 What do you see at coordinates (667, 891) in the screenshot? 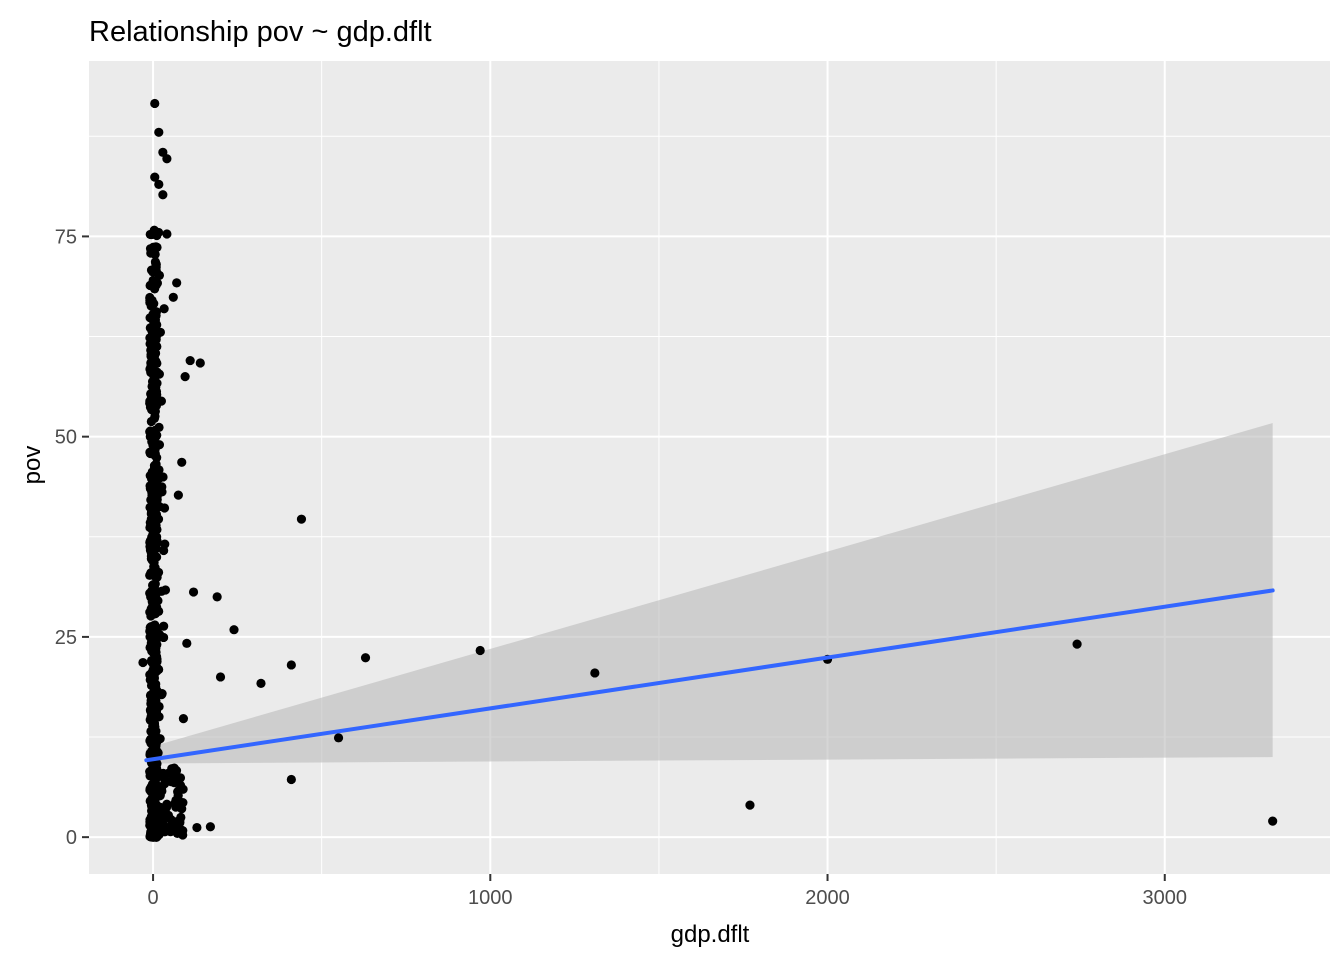
I see `x-axis: 0 1000 2000 3000` at bounding box center [667, 891].